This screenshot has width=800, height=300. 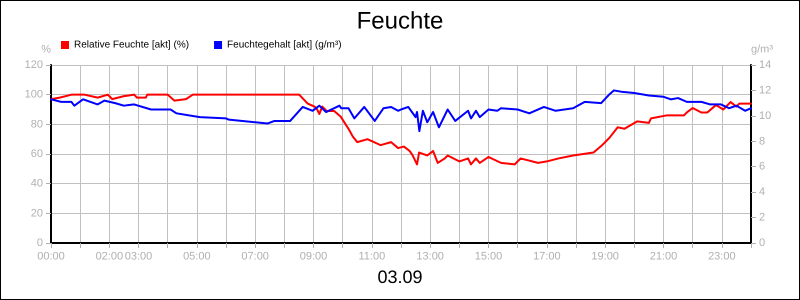 I want to click on y2-axis-title: g/m³, so click(x=762, y=50).